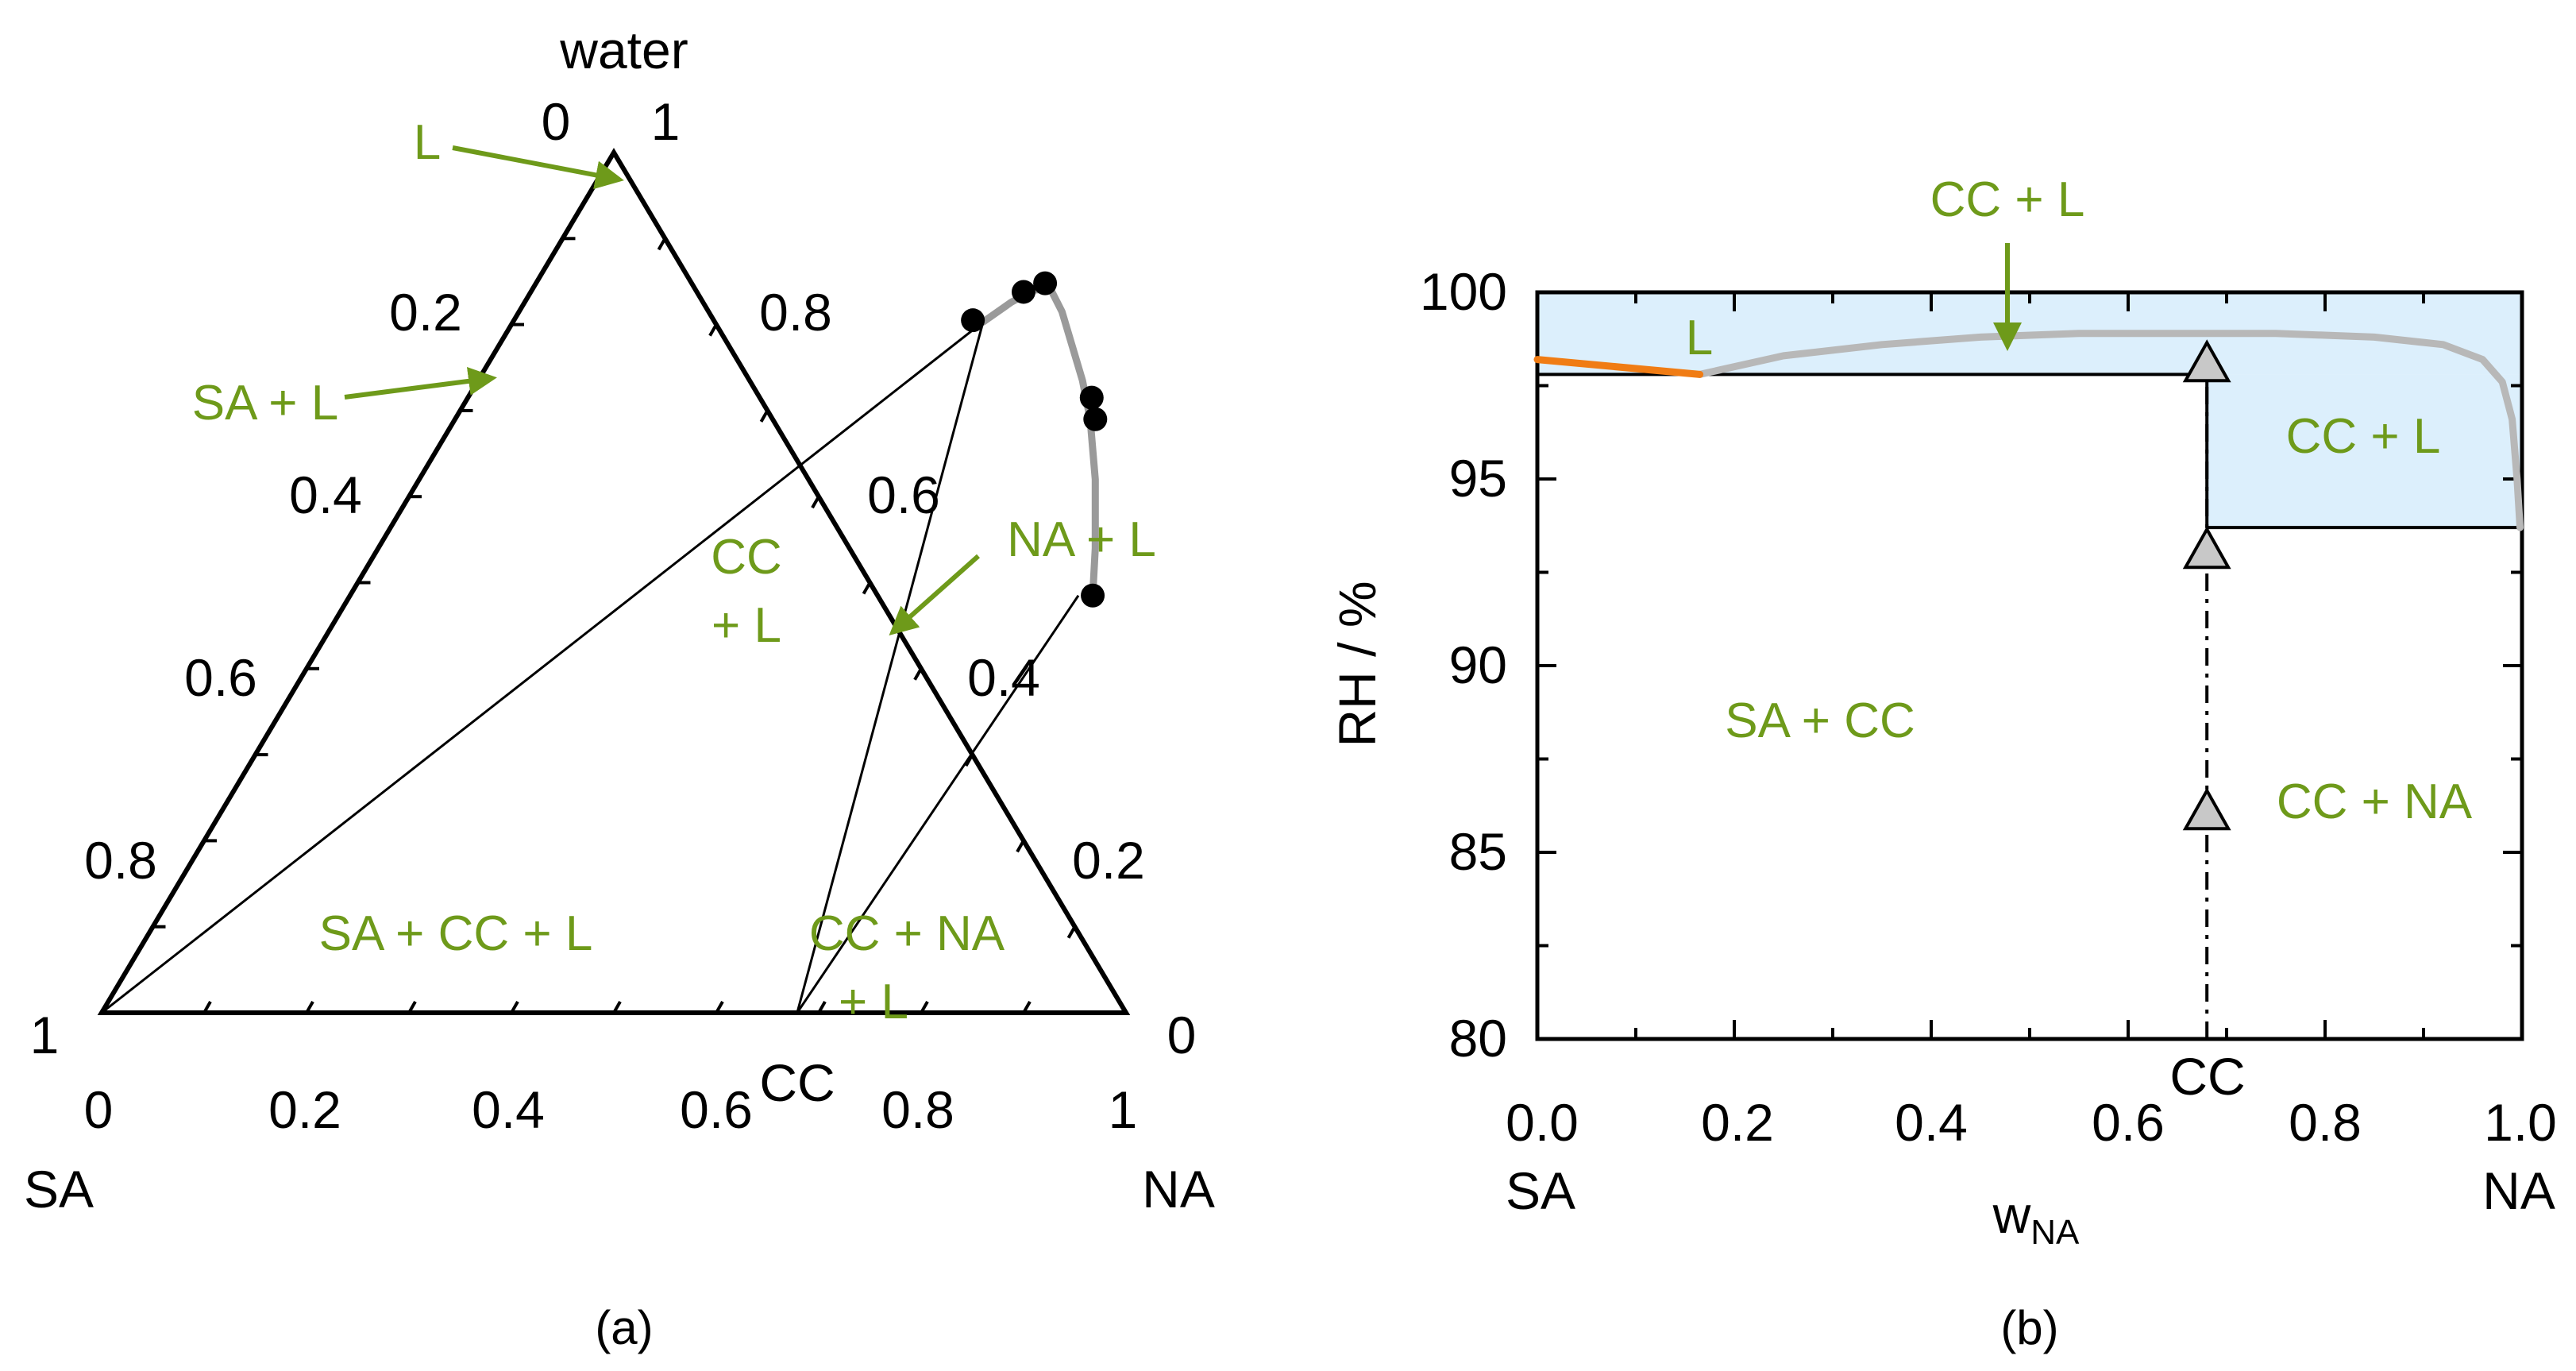 The image size is (2576, 1371). I want to click on rh-curves, so click(2028, 431).